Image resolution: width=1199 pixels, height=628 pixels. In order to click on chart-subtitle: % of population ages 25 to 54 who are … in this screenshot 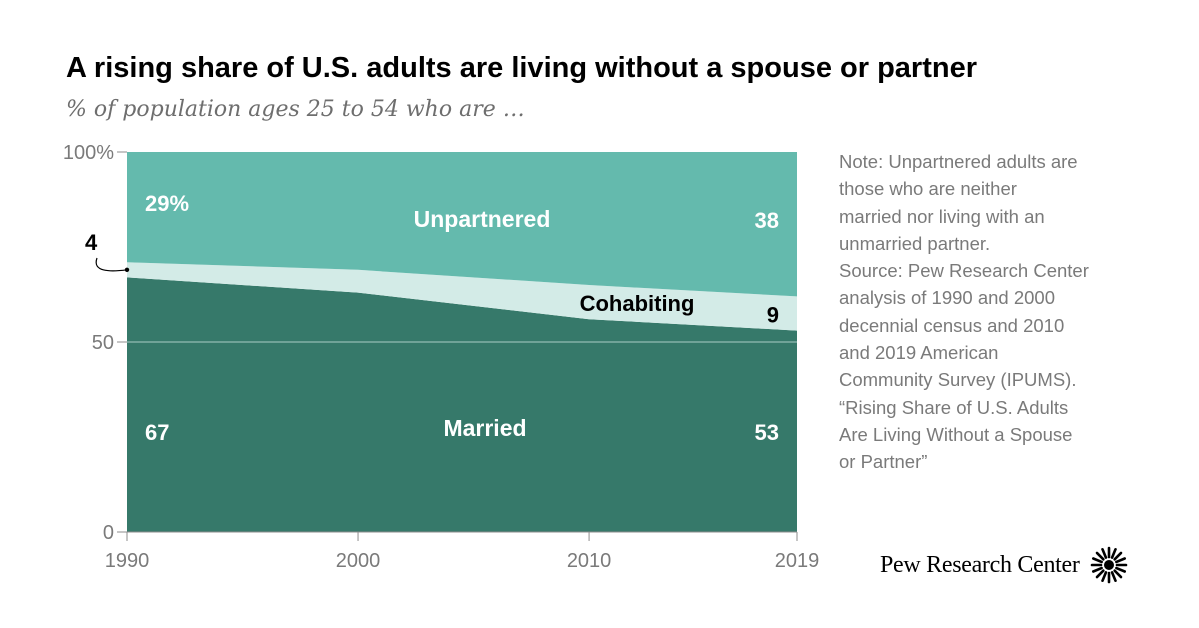, I will do `click(295, 109)`.